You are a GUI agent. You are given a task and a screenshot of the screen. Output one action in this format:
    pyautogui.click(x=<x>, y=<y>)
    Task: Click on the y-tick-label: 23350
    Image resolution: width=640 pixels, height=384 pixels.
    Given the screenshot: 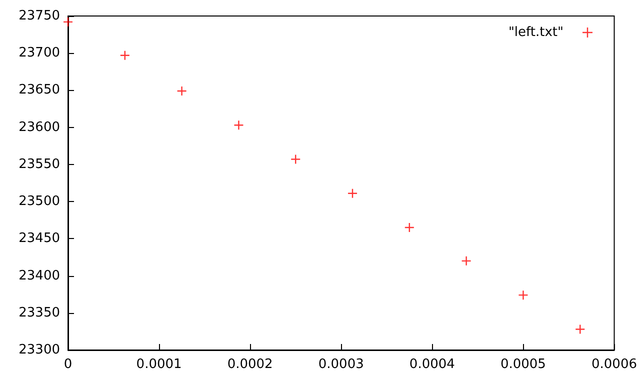 What is the action you would take?
    pyautogui.click(x=39, y=312)
    